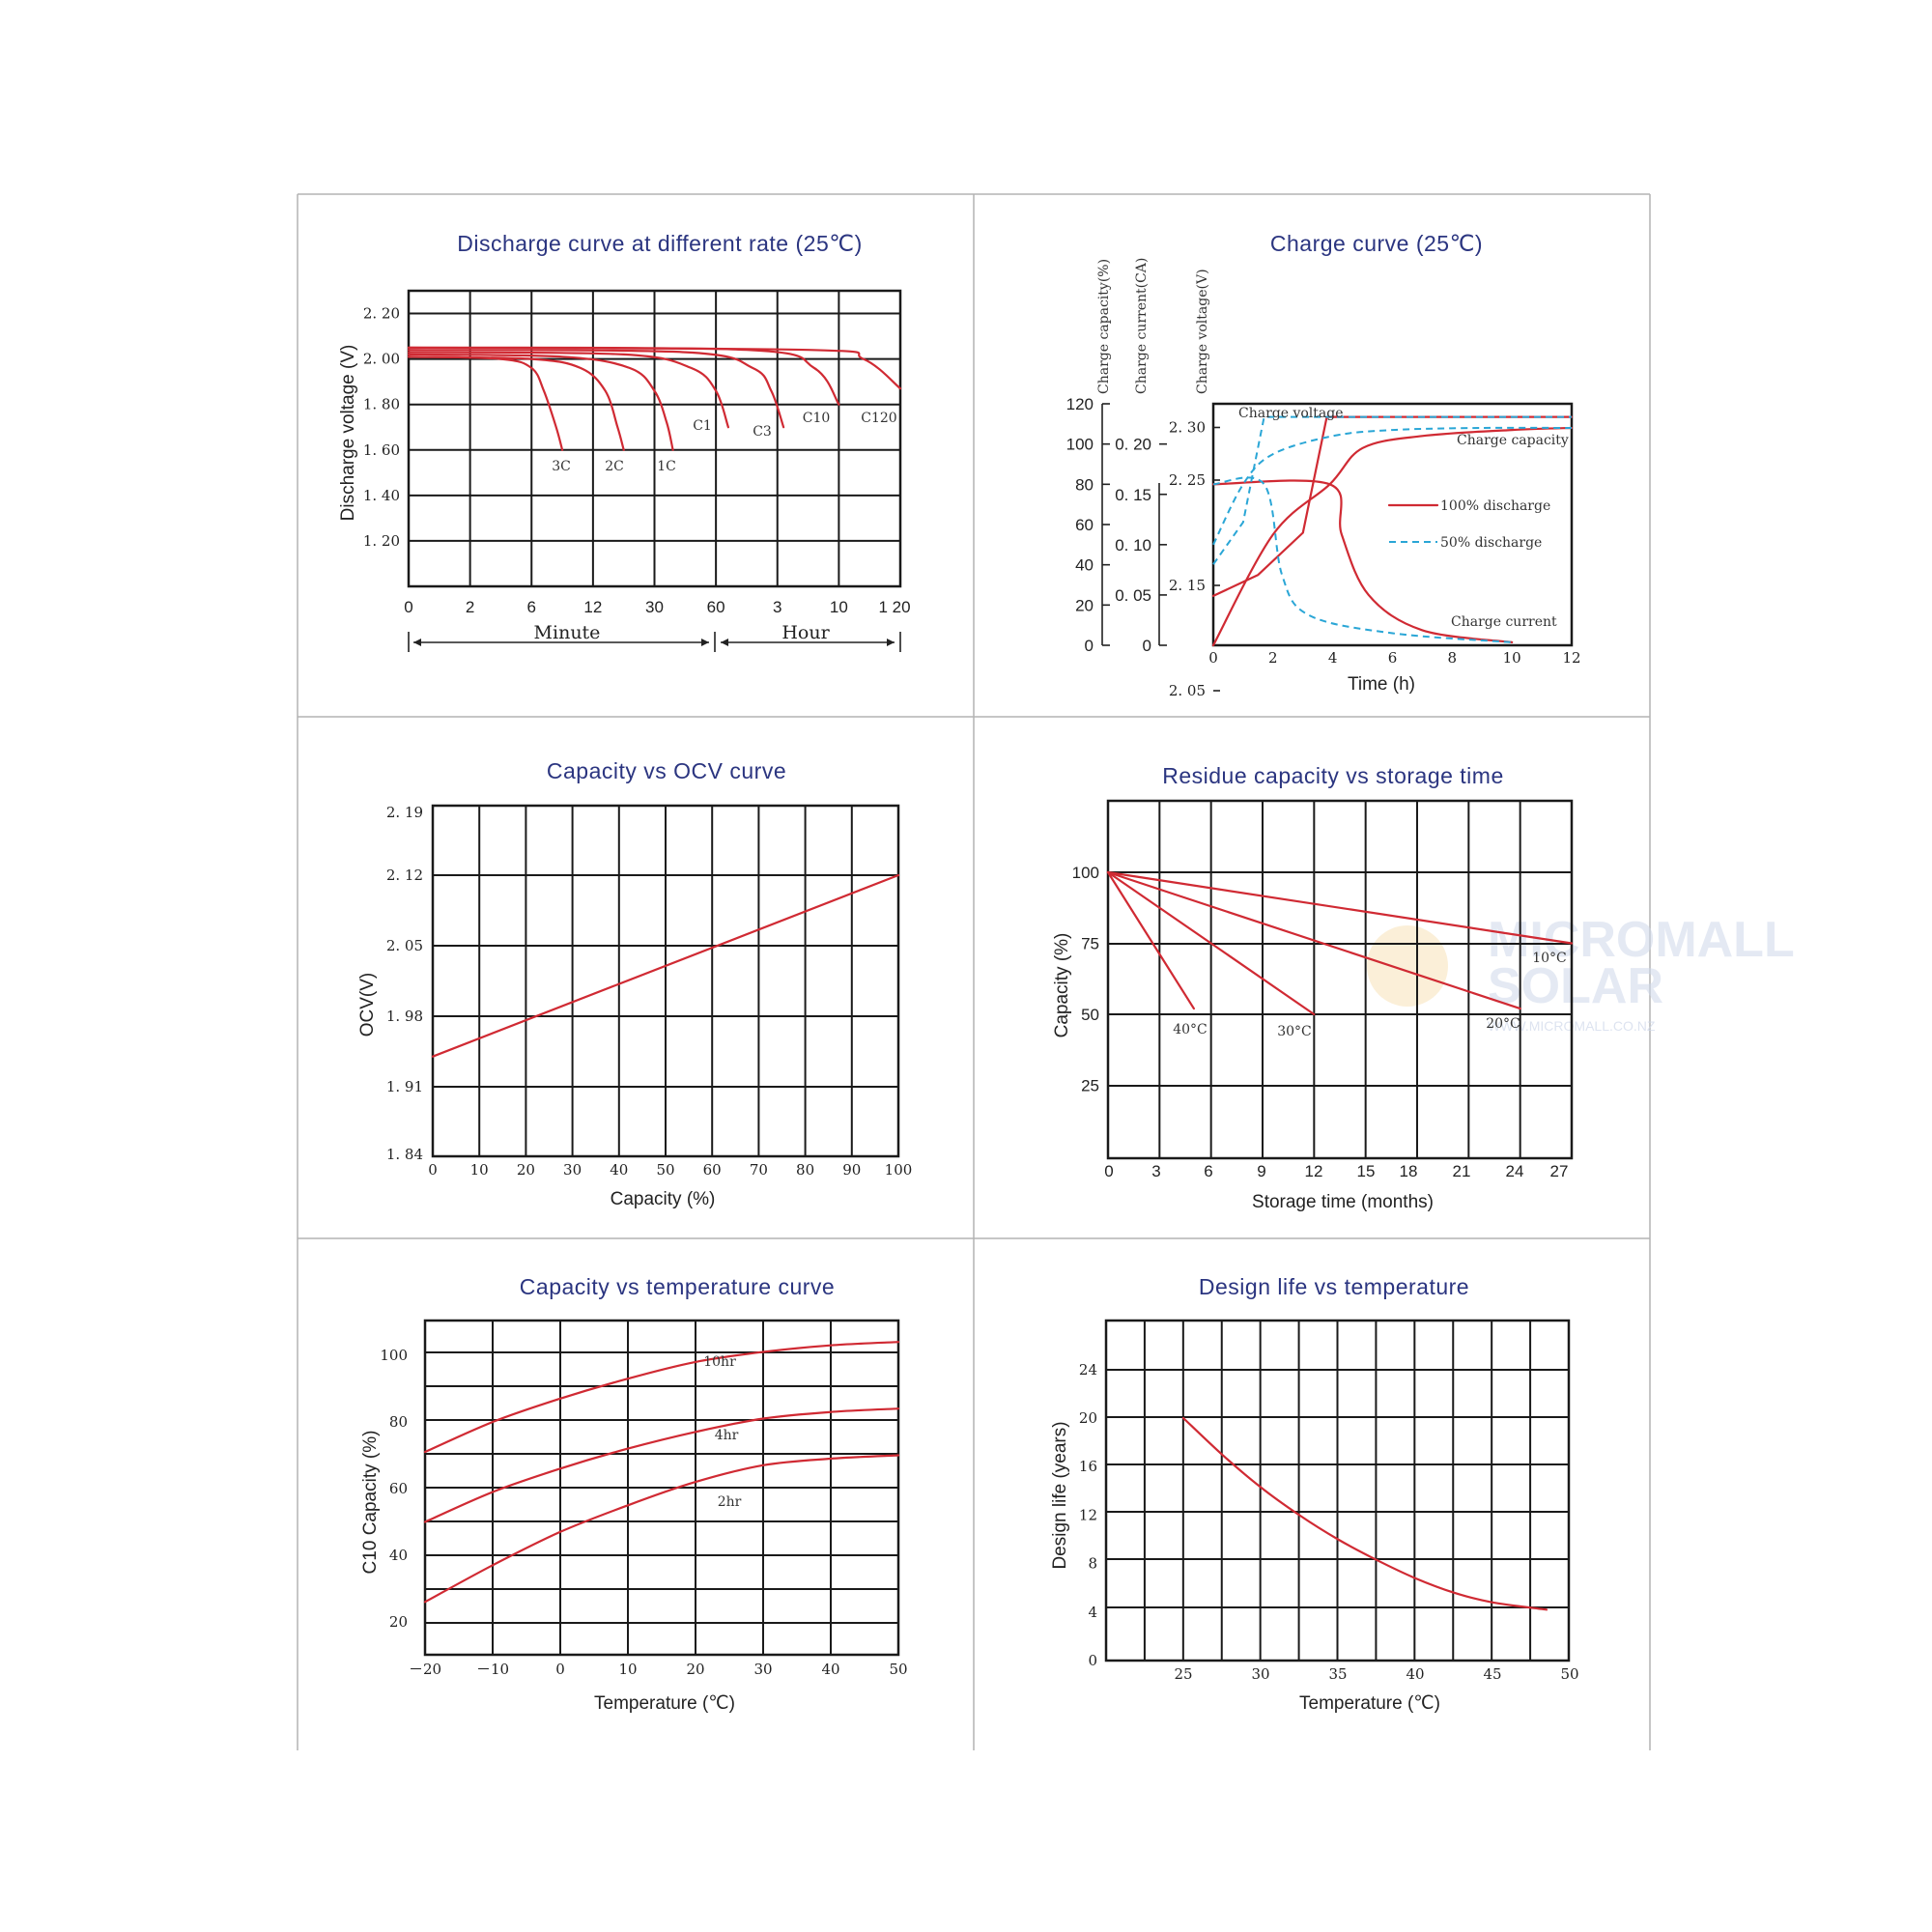  What do you see at coordinates (370, 1503) in the screenshot?
I see `captemp-ylabel: C10 Capacity (%)` at bounding box center [370, 1503].